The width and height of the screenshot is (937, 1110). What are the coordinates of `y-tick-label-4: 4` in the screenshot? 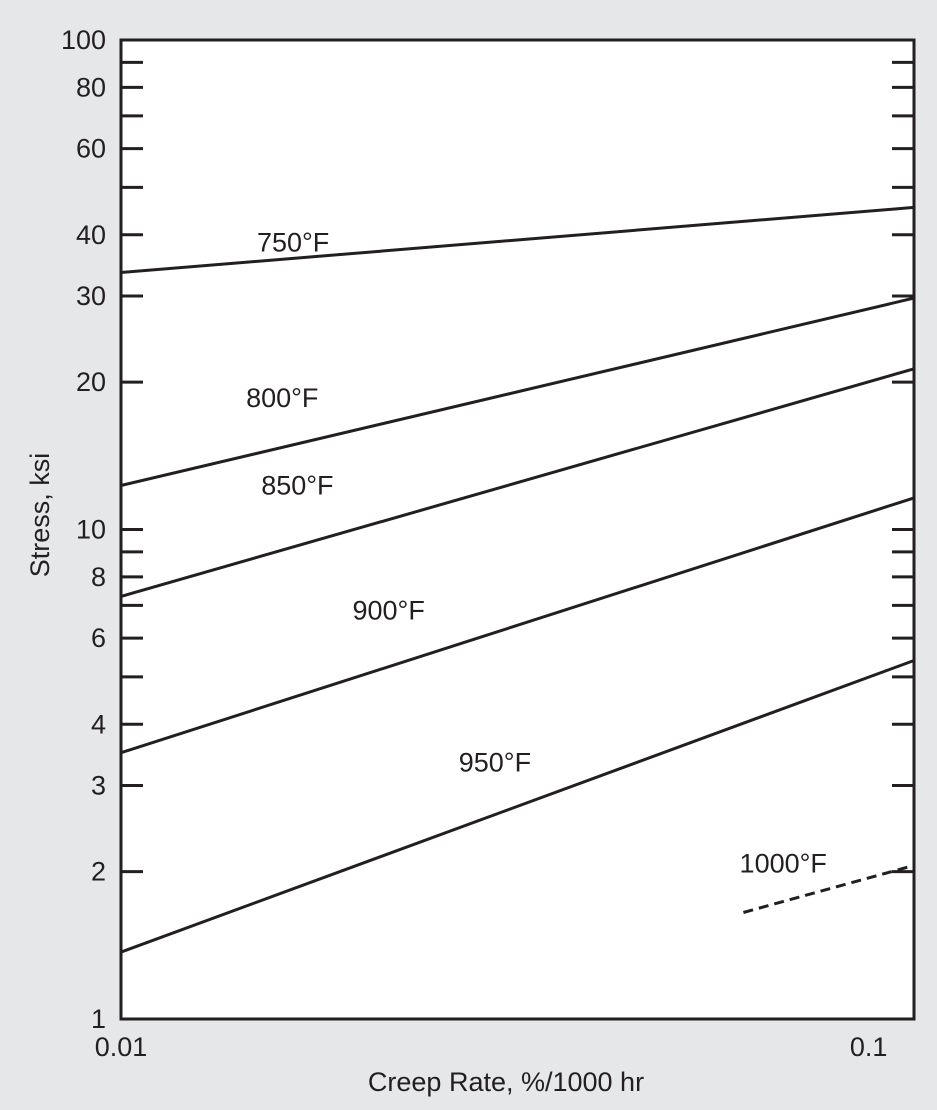 It's located at (98, 724).